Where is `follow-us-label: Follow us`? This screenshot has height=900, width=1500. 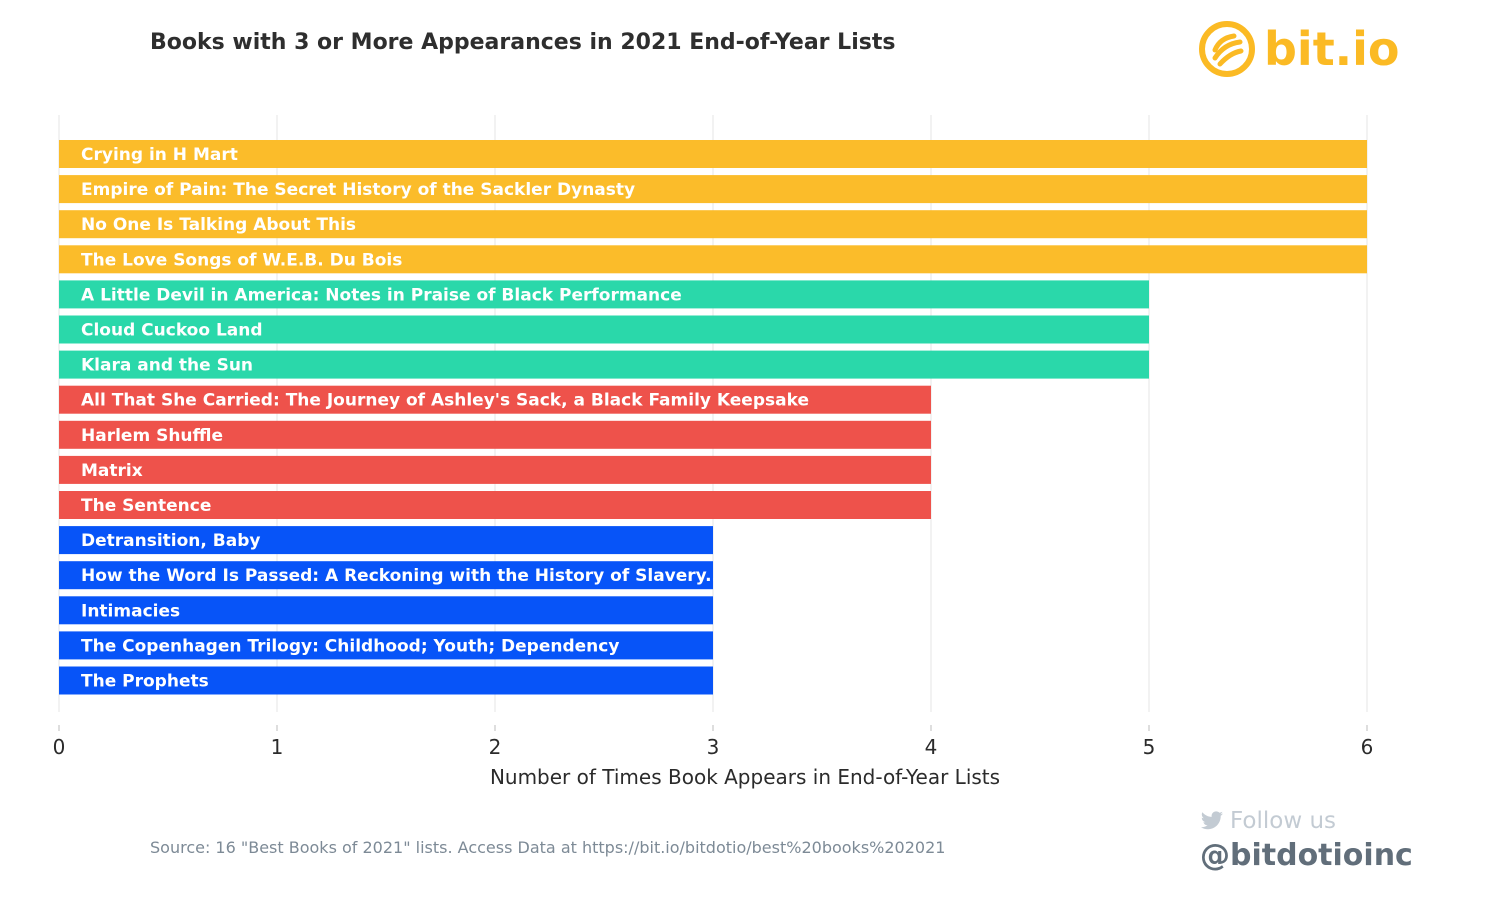 follow-us-label: Follow us is located at coordinates (1283, 821).